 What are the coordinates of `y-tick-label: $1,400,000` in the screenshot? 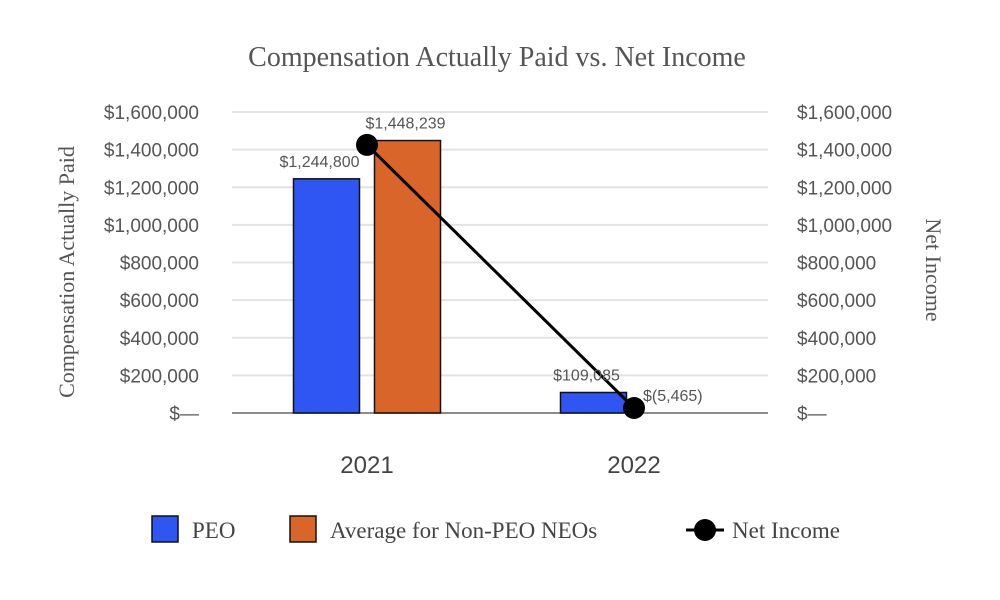 It's located at (151, 151).